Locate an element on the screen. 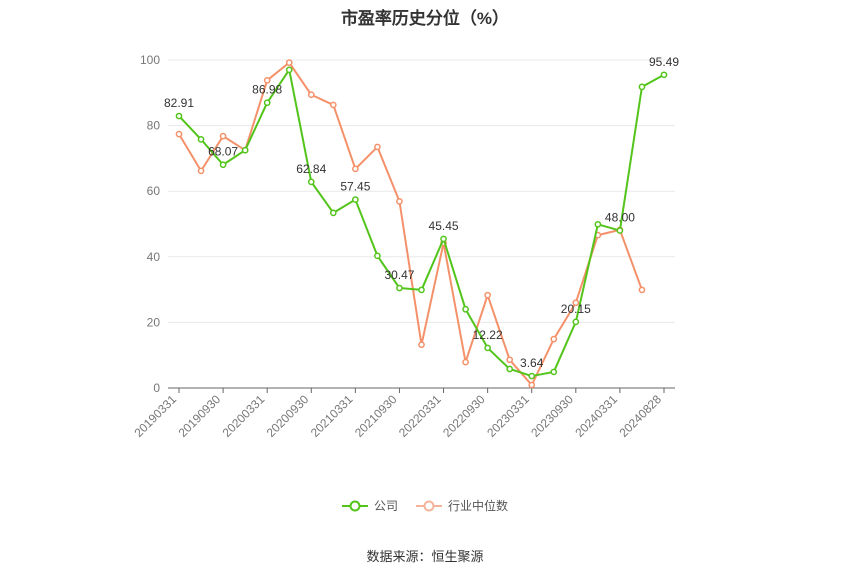 Image resolution: width=850 pixels, height=575 pixels. legend-industry-marker is located at coordinates (429, 505).